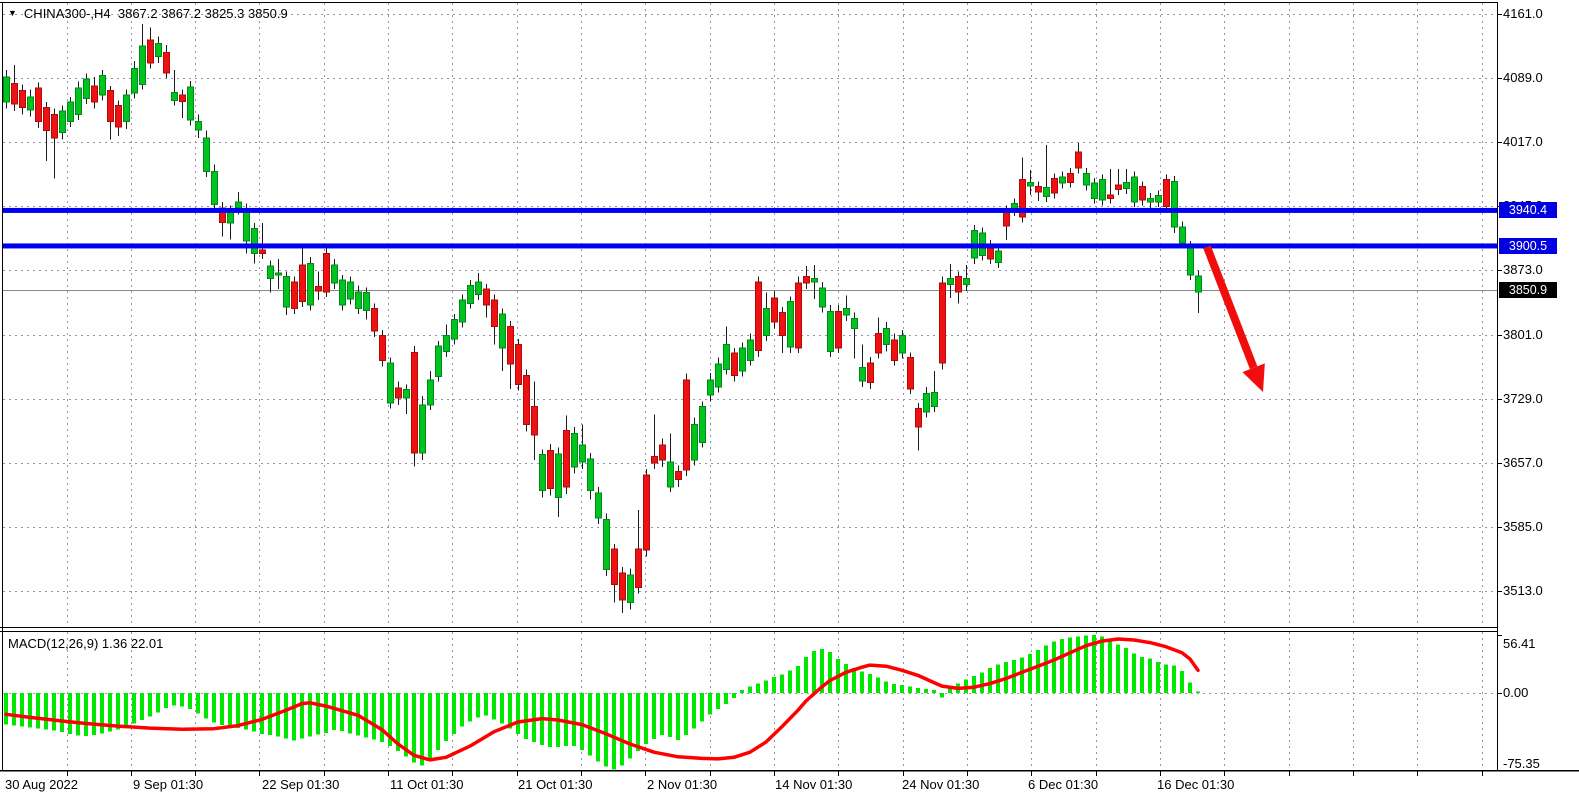 Image resolution: width=1579 pixels, height=803 pixels. I want to click on macd-signal-line, so click(602, 699).